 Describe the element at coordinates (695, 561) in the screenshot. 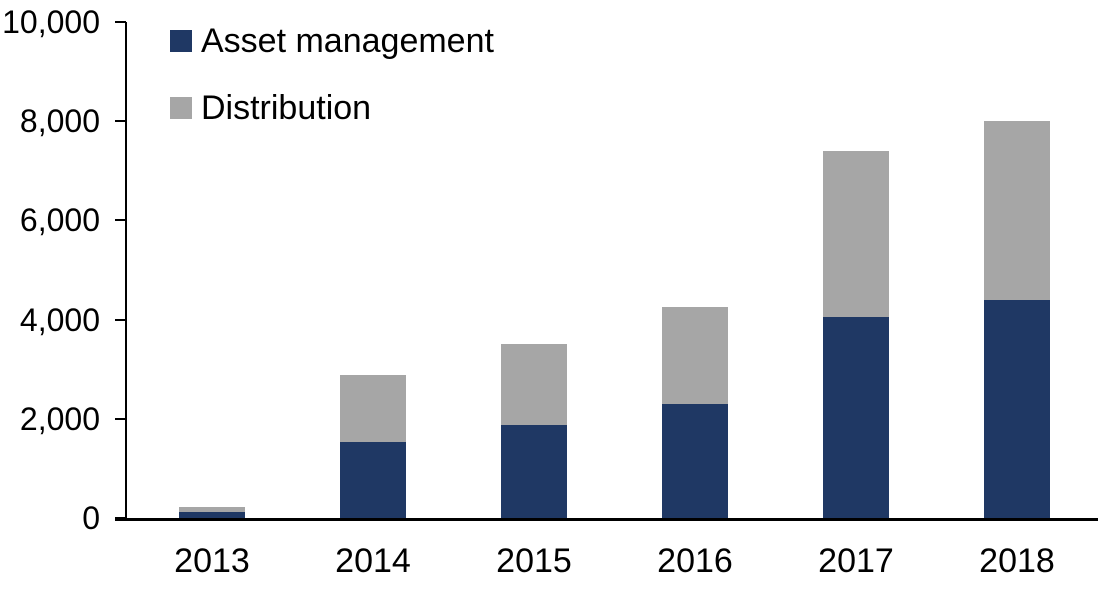

I see `x-axis-label-2016: 2016` at that location.